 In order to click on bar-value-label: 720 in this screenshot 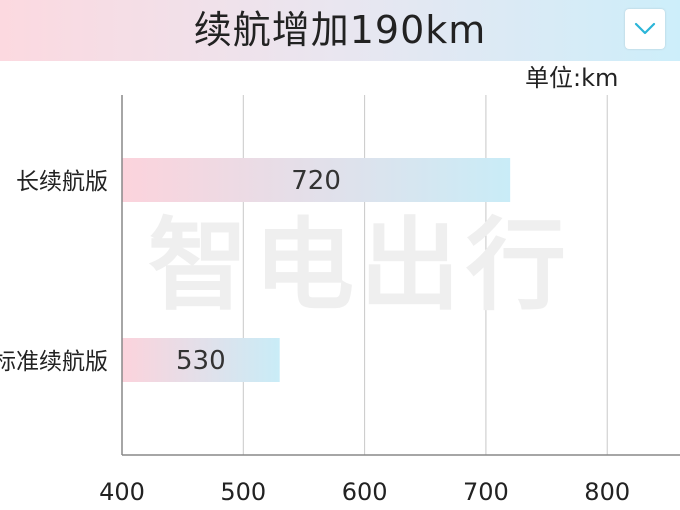, I will do `click(316, 181)`.